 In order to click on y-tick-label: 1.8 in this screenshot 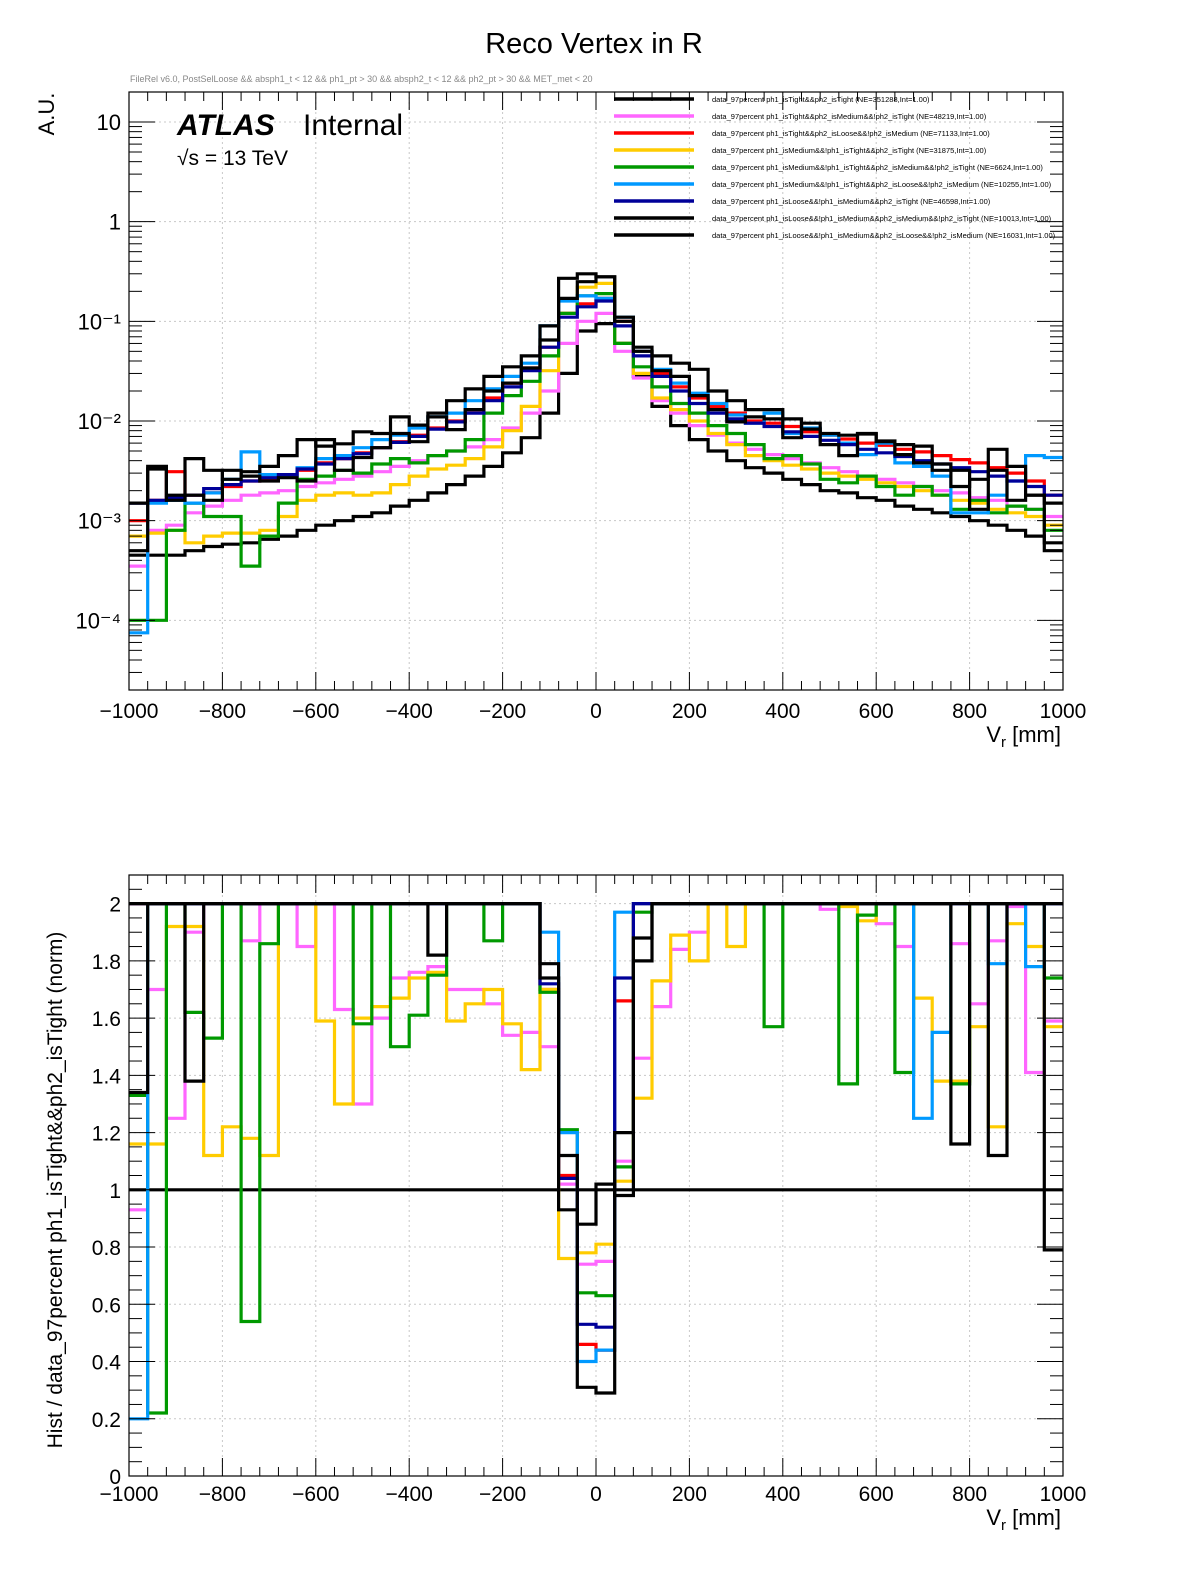, I will do `click(106, 962)`.